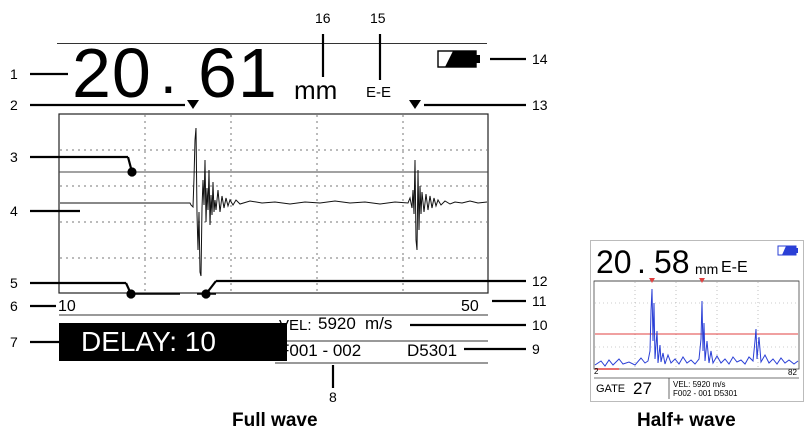 The height and width of the screenshot is (436, 805). I want to click on callout-13: 13, so click(540, 105).